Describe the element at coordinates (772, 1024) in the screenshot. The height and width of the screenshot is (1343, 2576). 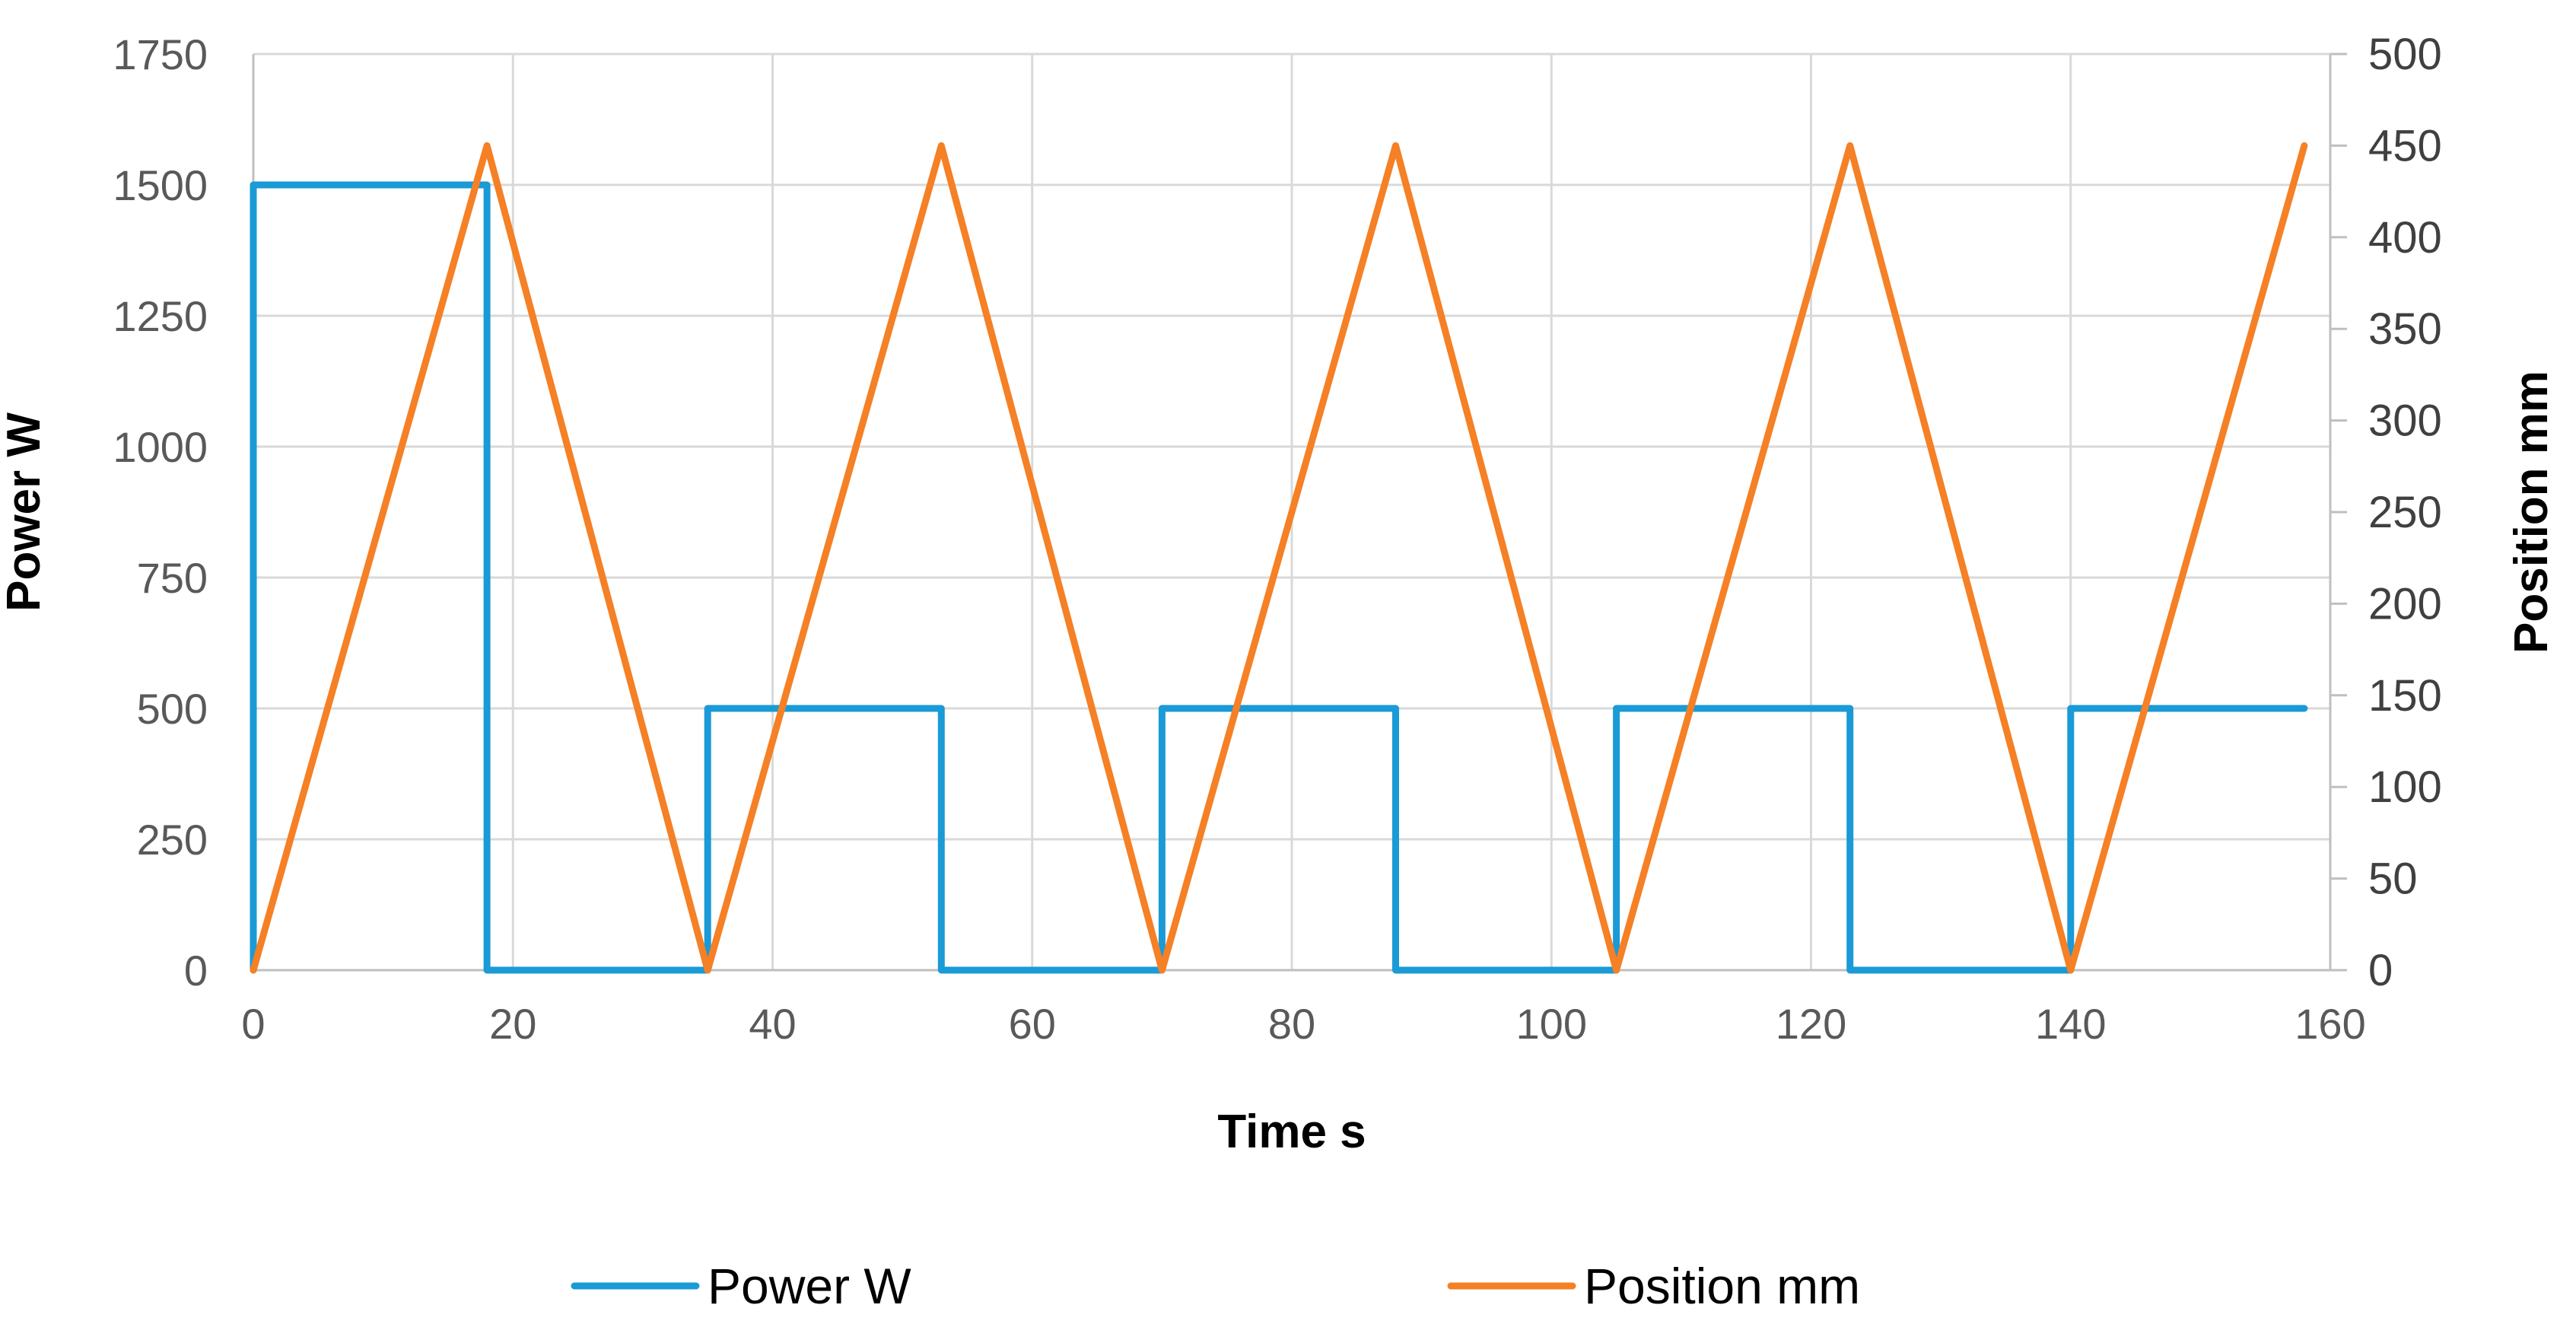
I see `x-tick-label: 40` at that location.